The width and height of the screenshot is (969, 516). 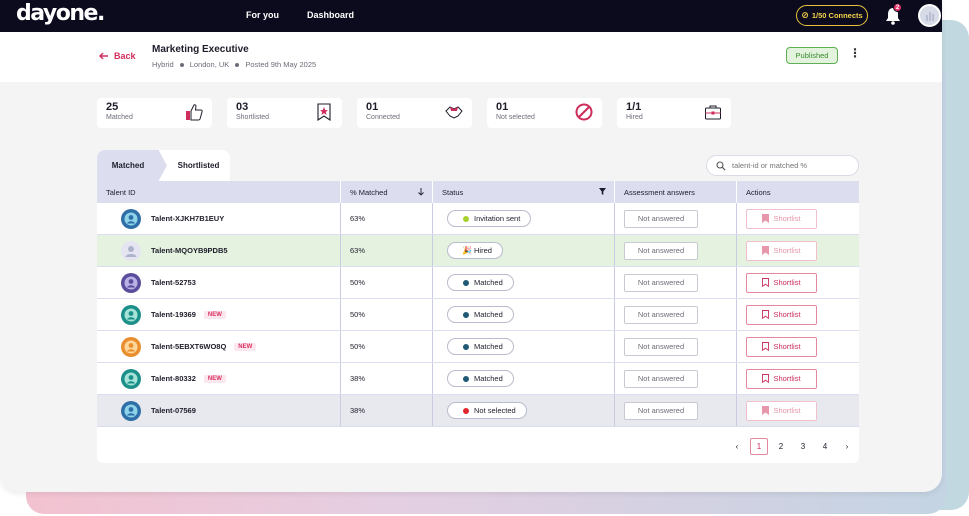 What do you see at coordinates (132, 165) in the screenshot?
I see `tab-matched: Matched` at bounding box center [132, 165].